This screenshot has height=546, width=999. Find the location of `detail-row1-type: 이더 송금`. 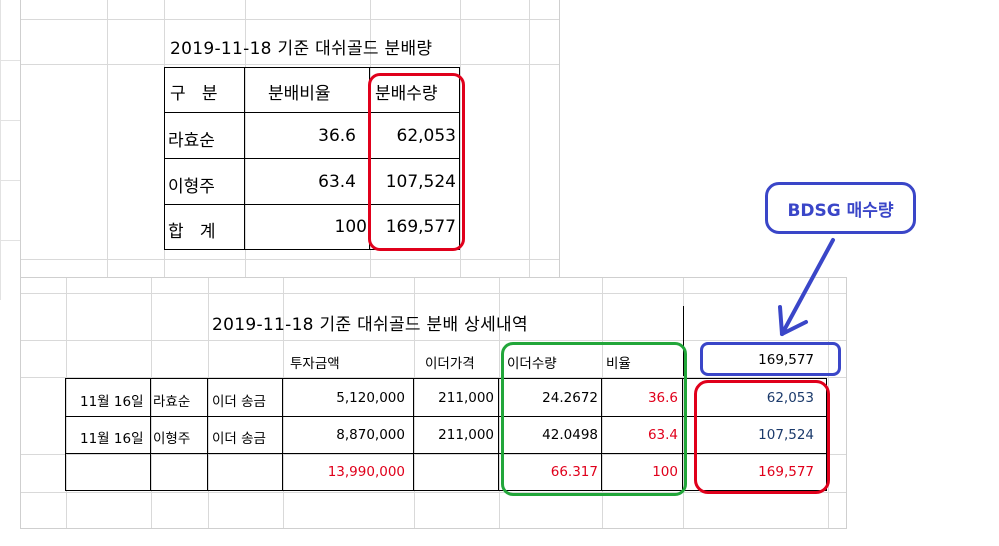

detail-row1-type: 이더 송금 is located at coordinates (239, 402).